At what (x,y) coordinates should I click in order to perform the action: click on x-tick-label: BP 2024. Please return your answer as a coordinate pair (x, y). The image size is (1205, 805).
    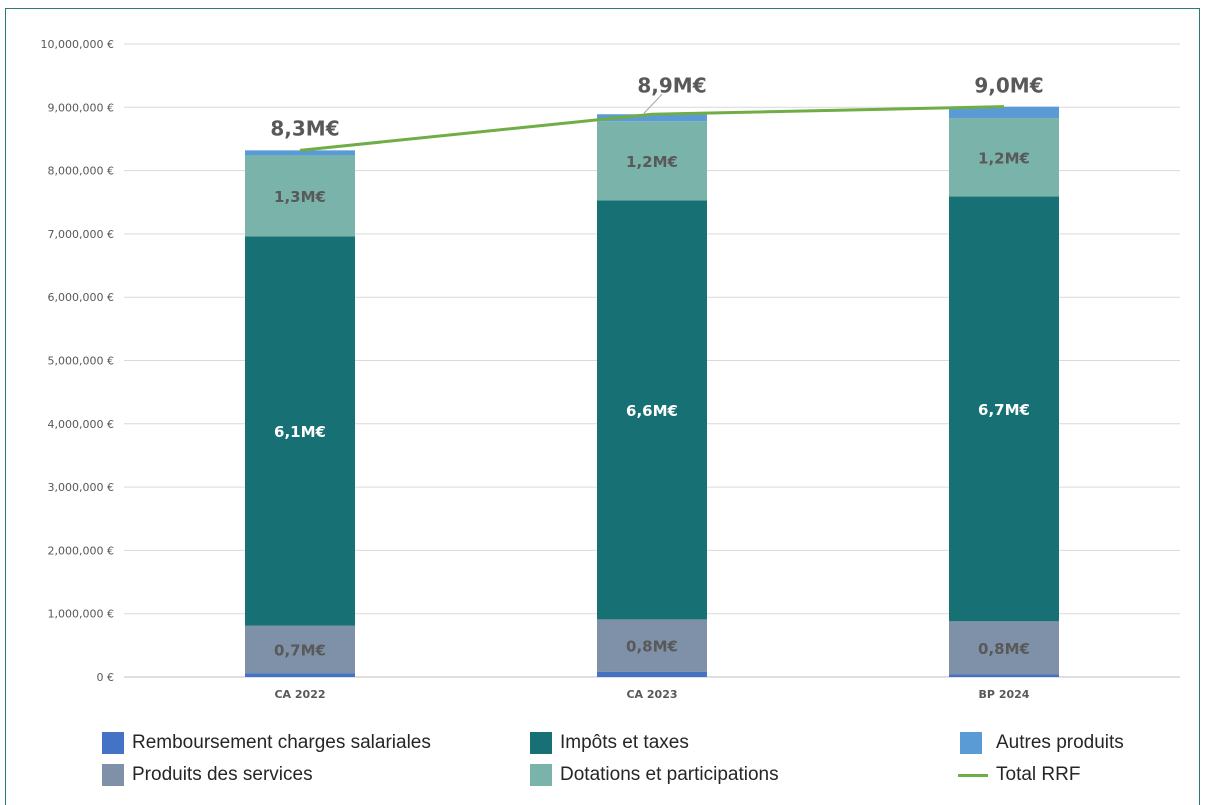
    Looking at the image, I should click on (1004, 694).